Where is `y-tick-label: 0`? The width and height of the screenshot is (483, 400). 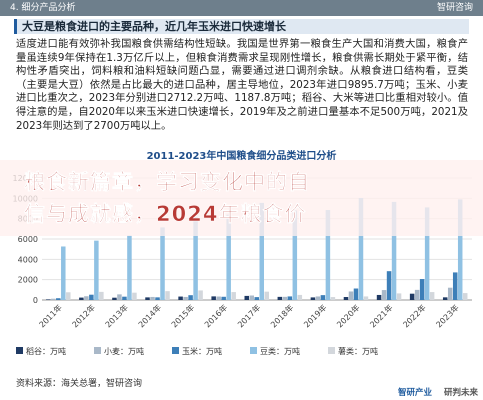 y-tick-label: 0 is located at coordinates (35, 300).